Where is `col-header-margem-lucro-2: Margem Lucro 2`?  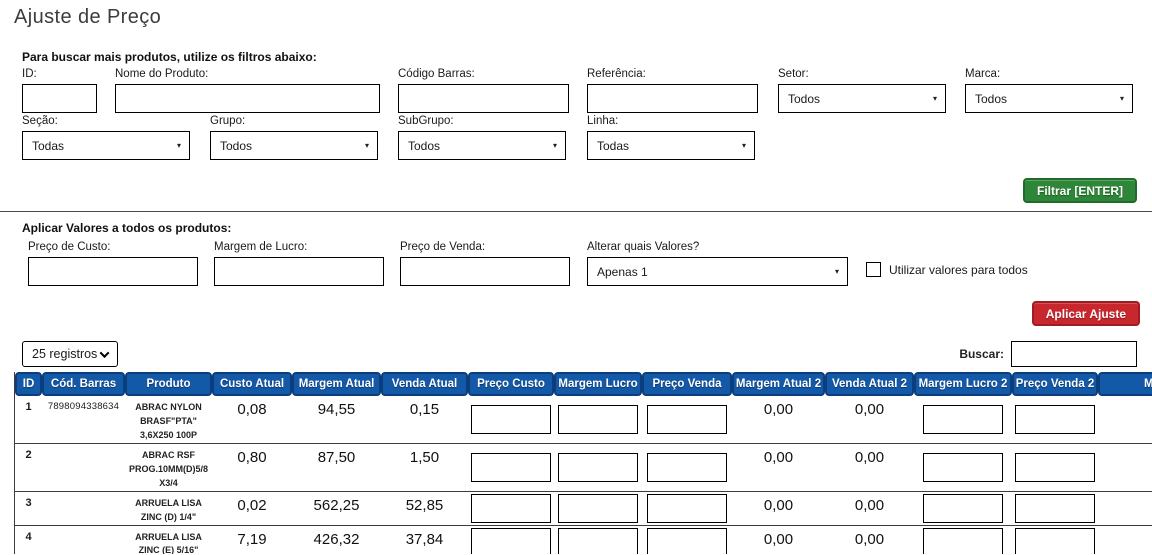 col-header-margem-lucro-2: Margem Lucro 2 is located at coordinates (963, 384).